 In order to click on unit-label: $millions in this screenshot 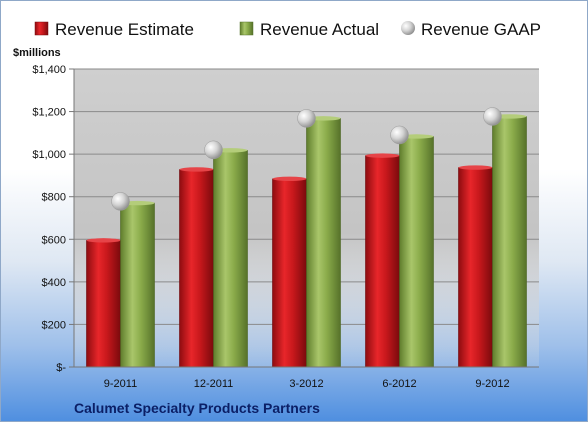, I will do `click(37, 53)`.